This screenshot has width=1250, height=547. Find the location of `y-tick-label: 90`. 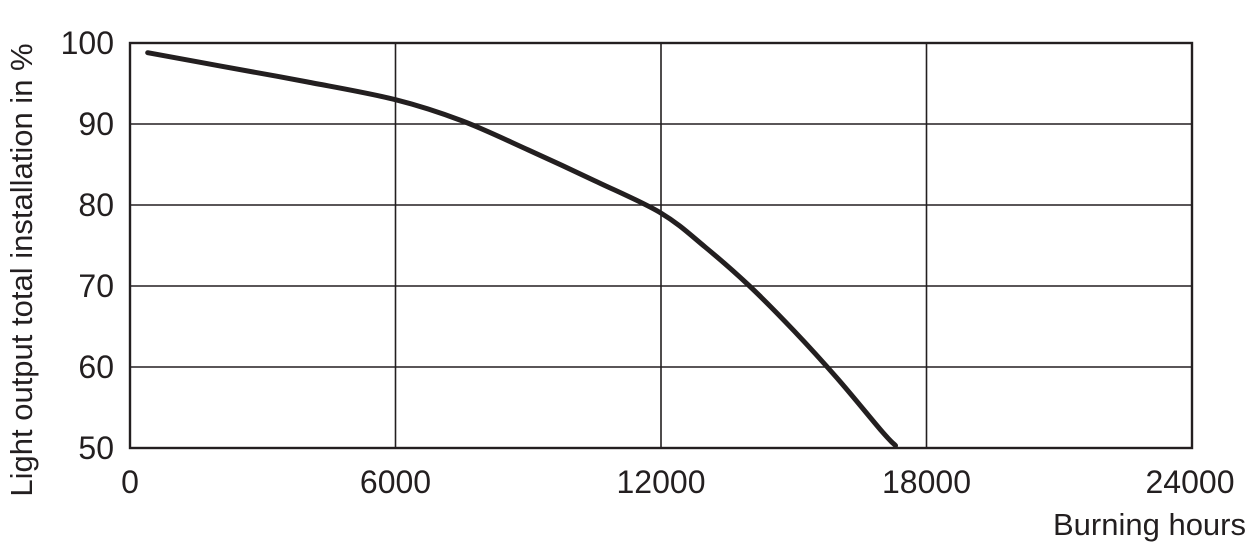

y-tick-label: 90 is located at coordinates (96, 124).